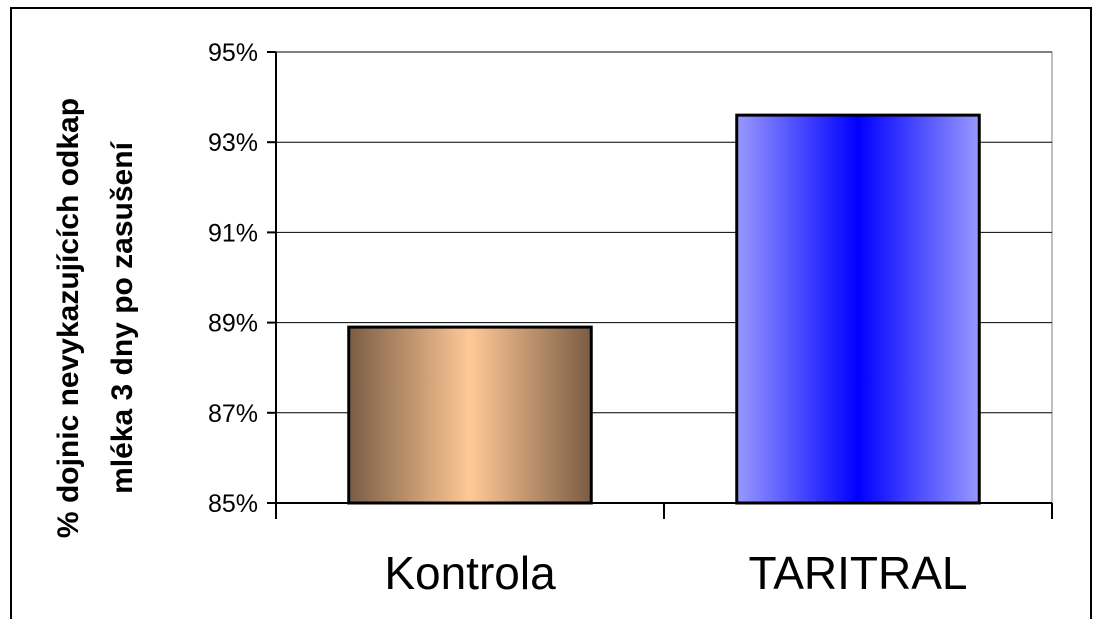 The width and height of the screenshot is (1097, 619). What do you see at coordinates (858, 309) in the screenshot?
I see `bar-taritral` at bounding box center [858, 309].